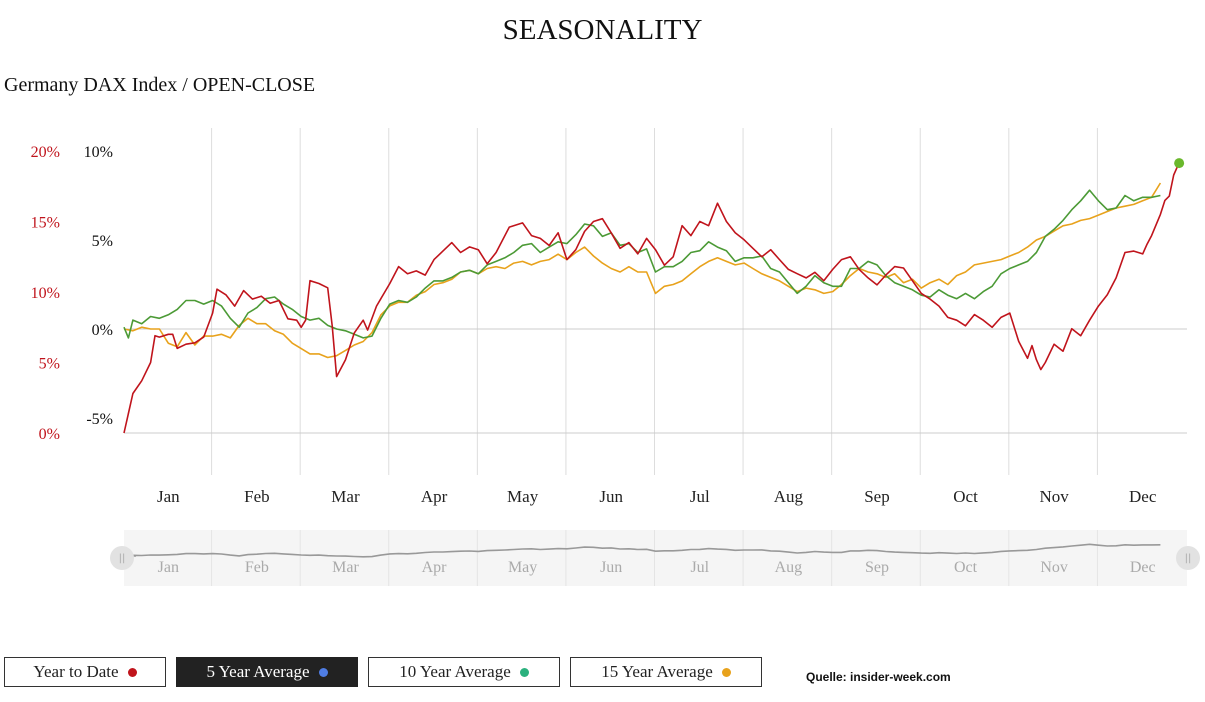  I want to click on navigator-left-handle: ||, so click(122, 558).